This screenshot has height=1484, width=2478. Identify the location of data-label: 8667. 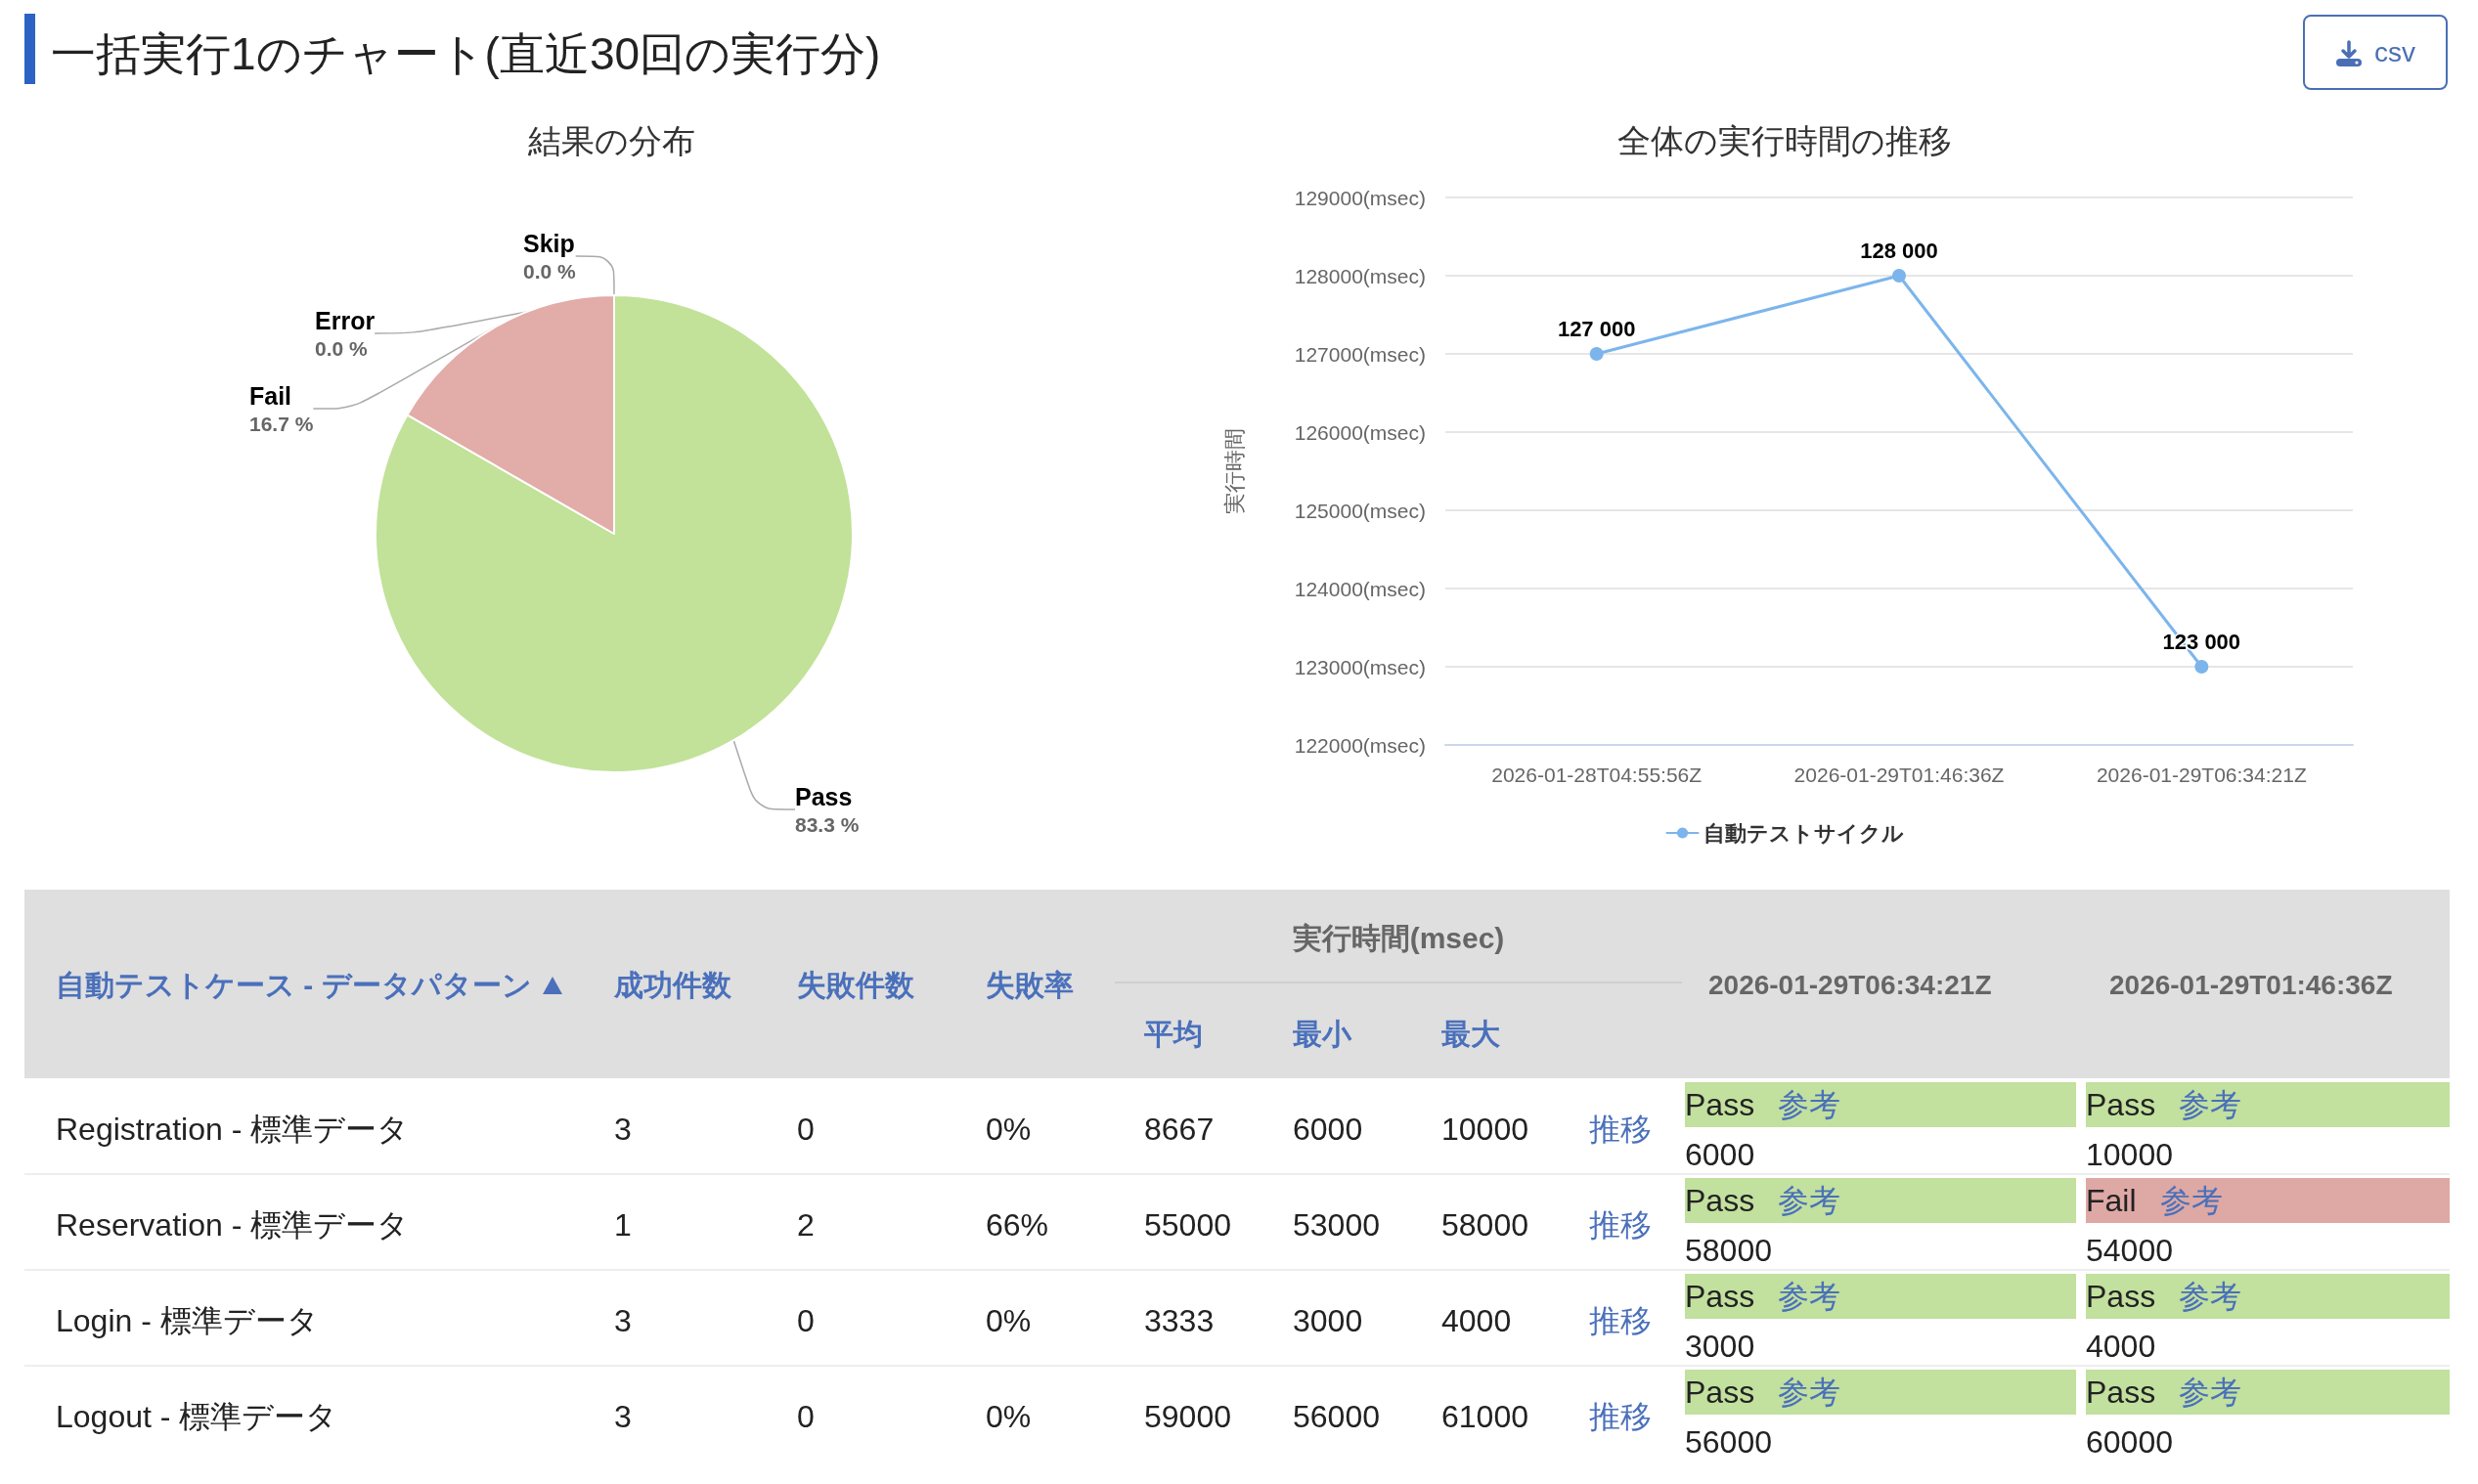
(1179, 1130).